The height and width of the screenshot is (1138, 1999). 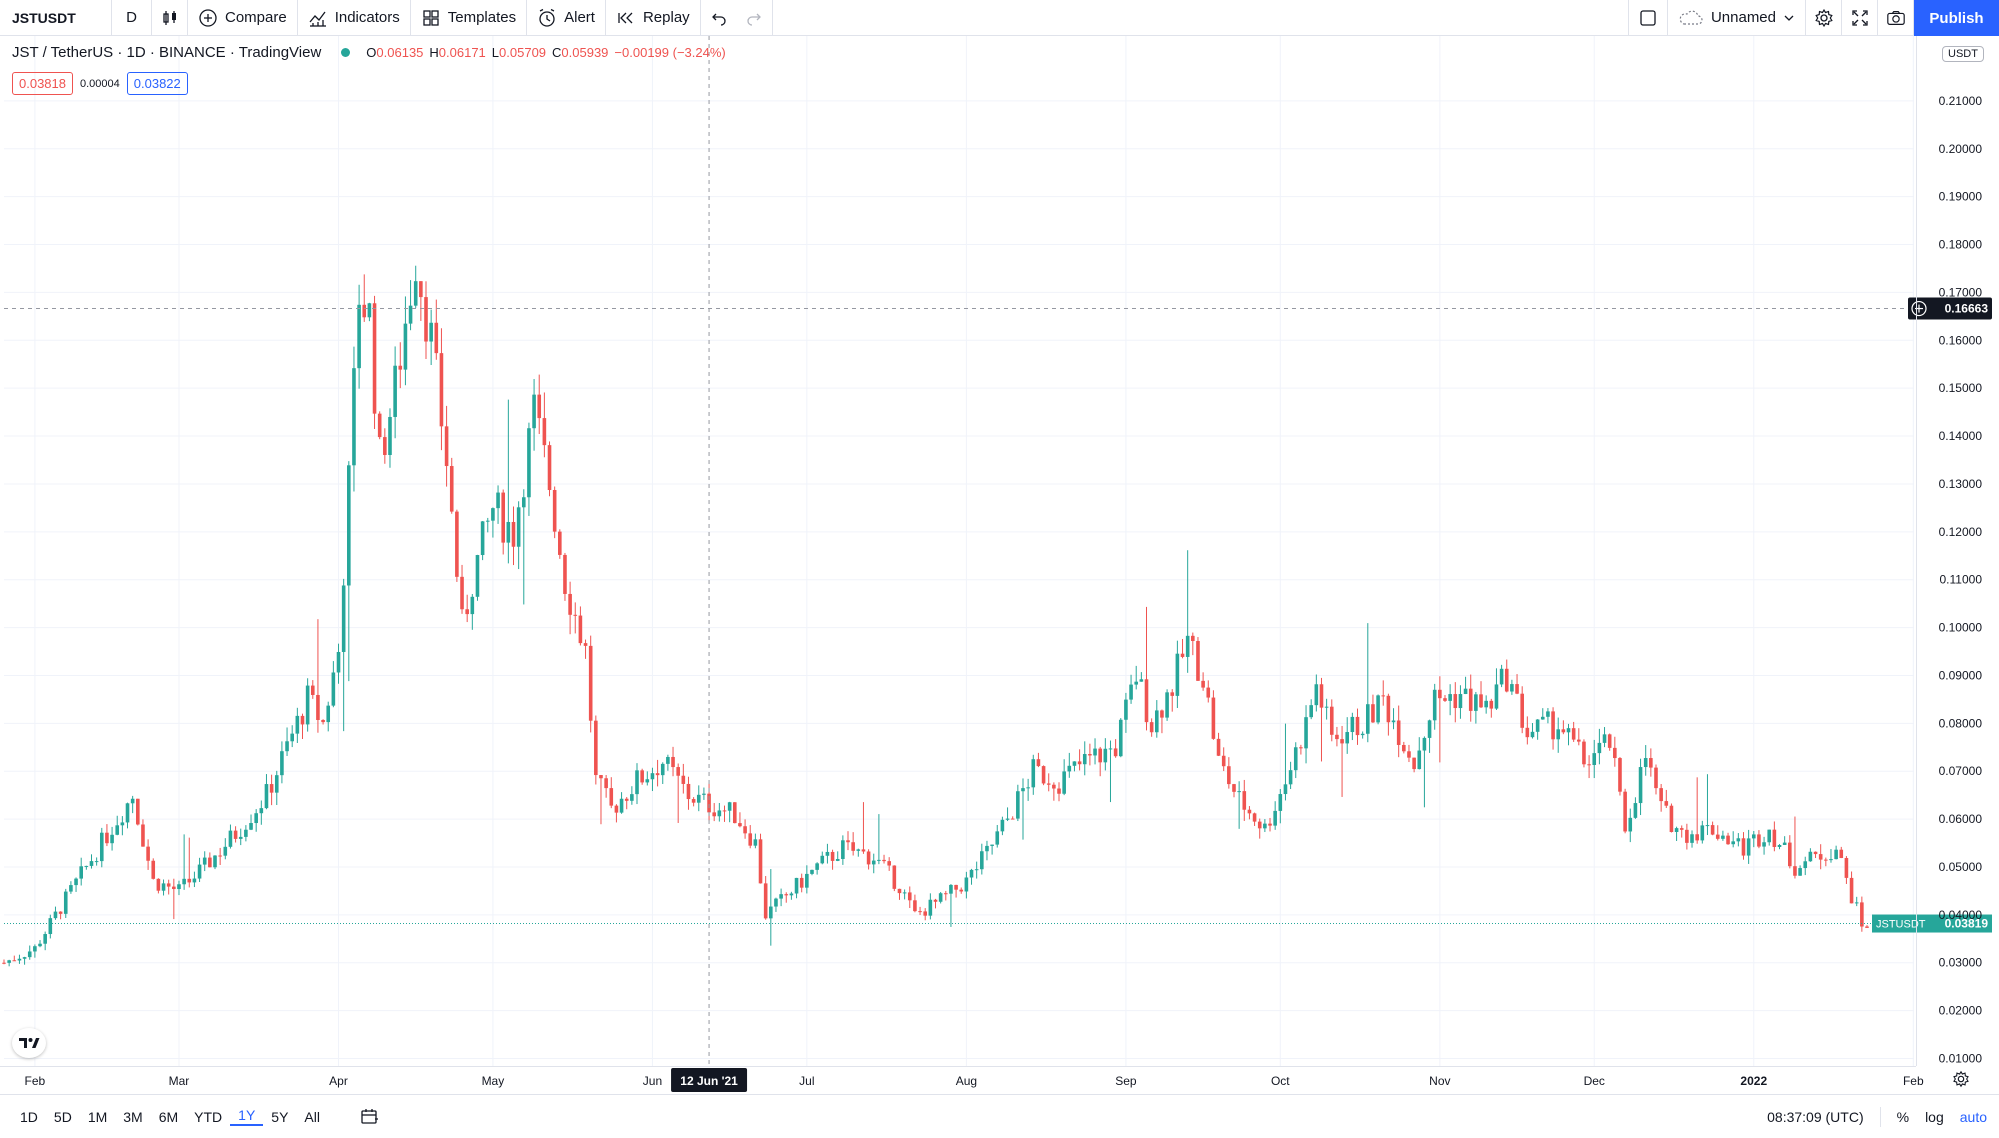 What do you see at coordinates (1963, 54) in the screenshot?
I see `currency-unit-button: USDT` at bounding box center [1963, 54].